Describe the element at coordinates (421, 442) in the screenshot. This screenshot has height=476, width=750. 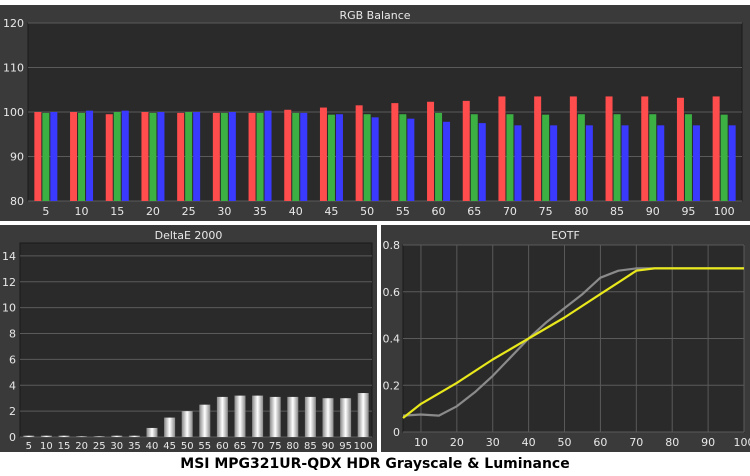
I see `eotf-xtick-label: 10` at that location.